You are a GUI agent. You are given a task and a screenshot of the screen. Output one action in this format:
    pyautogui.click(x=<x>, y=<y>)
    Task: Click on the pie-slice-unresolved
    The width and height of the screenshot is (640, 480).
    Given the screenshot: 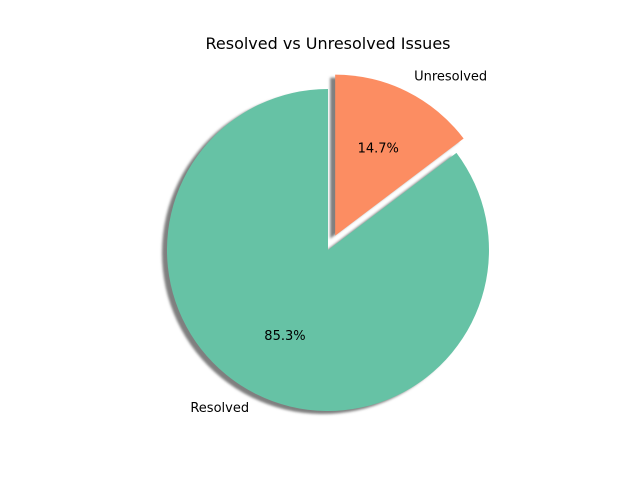 What is the action you would take?
    pyautogui.click(x=399, y=155)
    